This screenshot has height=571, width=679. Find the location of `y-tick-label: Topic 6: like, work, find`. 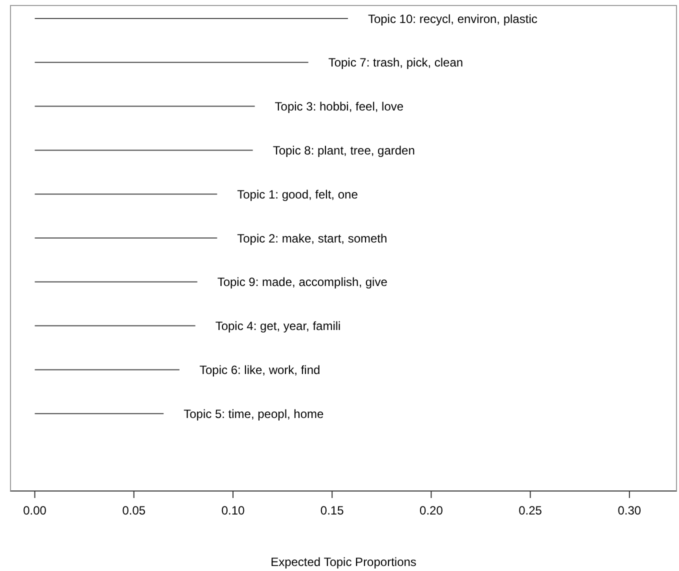

y-tick-label: Topic 6: like, work, find is located at coordinates (259, 369).